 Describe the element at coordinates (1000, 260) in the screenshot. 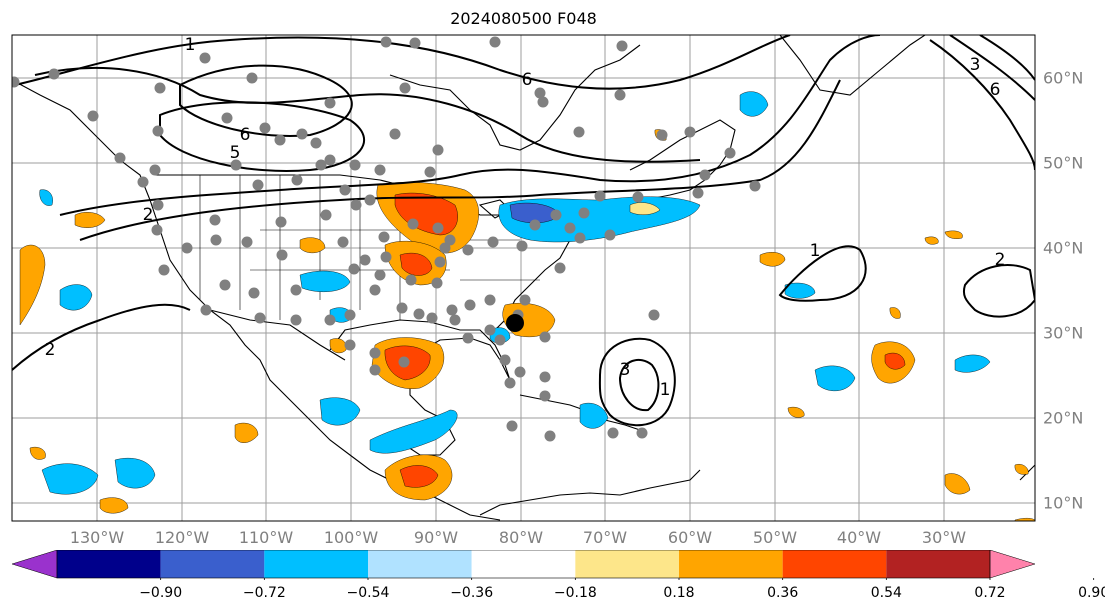

I see `contour-label: 2` at that location.